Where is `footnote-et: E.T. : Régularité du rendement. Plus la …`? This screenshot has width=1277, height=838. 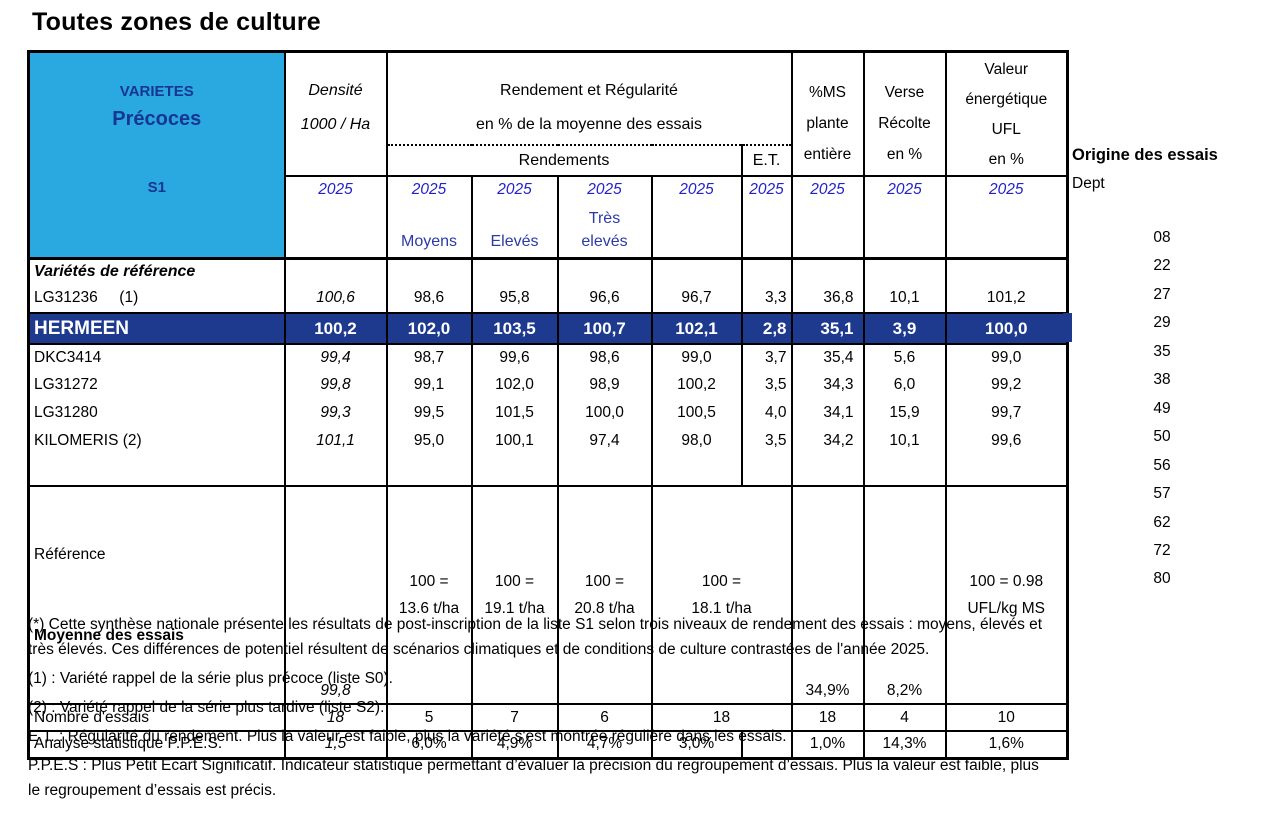
footnote-et: E.T. : Régularité du rendement. Plus la … is located at coordinates (407, 736).